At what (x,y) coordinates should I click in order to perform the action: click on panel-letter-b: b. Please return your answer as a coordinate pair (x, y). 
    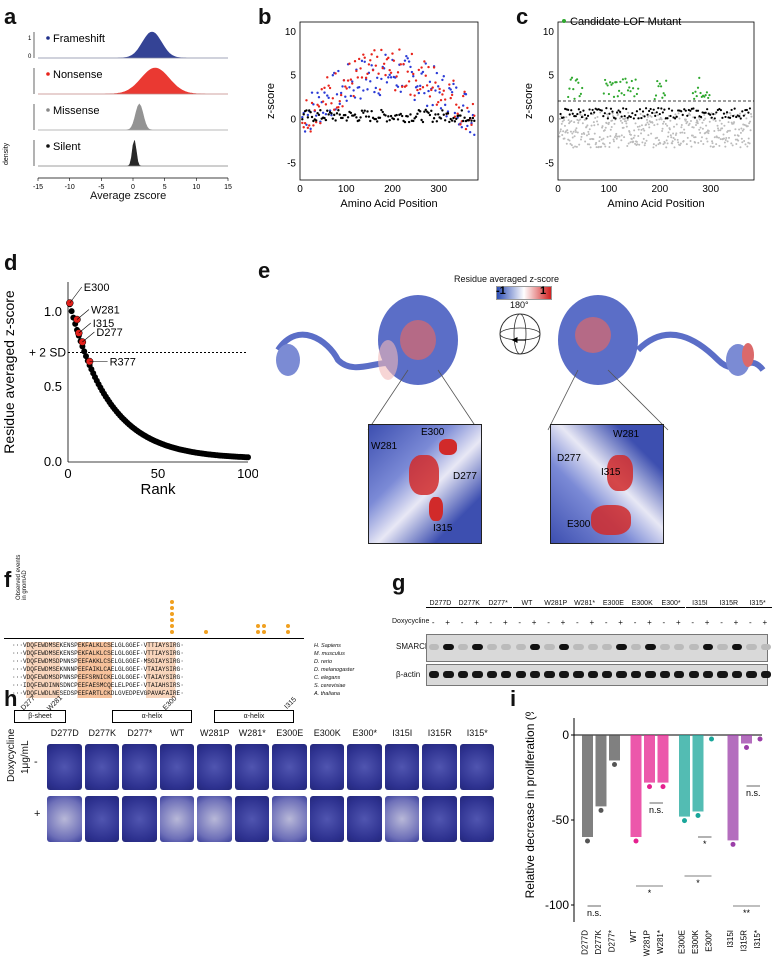
    Looking at the image, I should click on (265, 16).